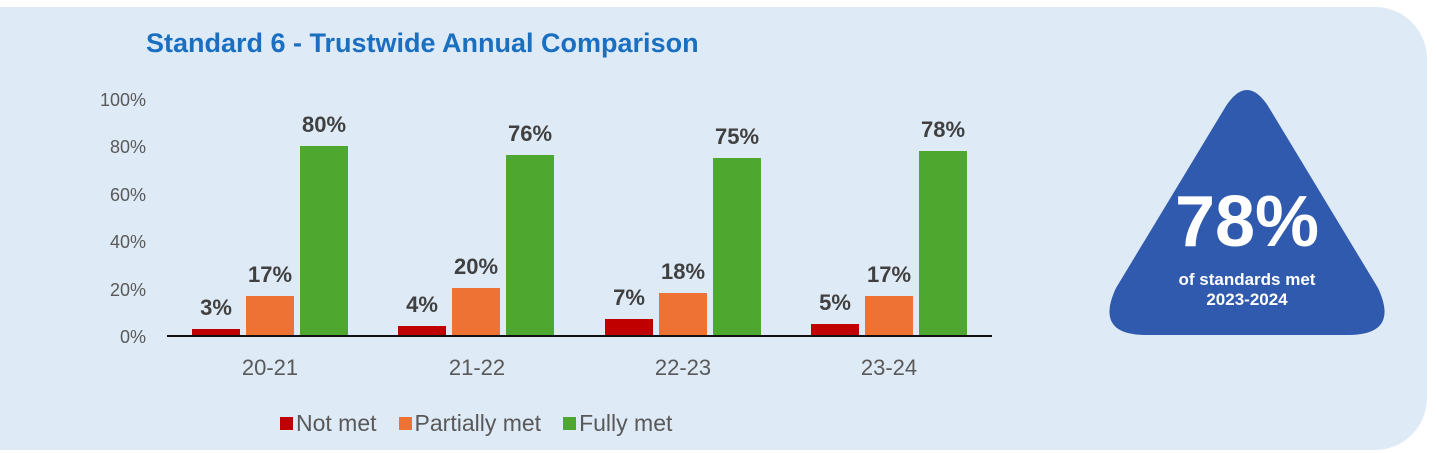 This screenshot has height=453, width=1437. What do you see at coordinates (1247, 299) in the screenshot?
I see `badge-period: 2023-2024` at bounding box center [1247, 299].